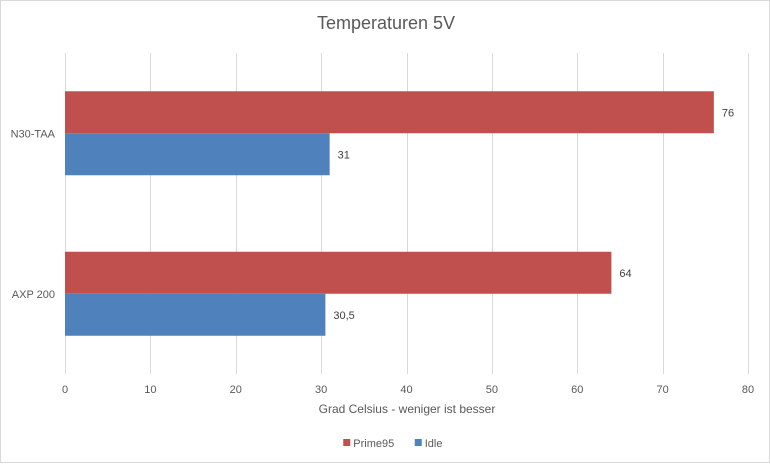 This screenshot has height=469, width=770. What do you see at coordinates (625, 274) in the screenshot?
I see `data-label-prime95-axp-200: 64` at bounding box center [625, 274].